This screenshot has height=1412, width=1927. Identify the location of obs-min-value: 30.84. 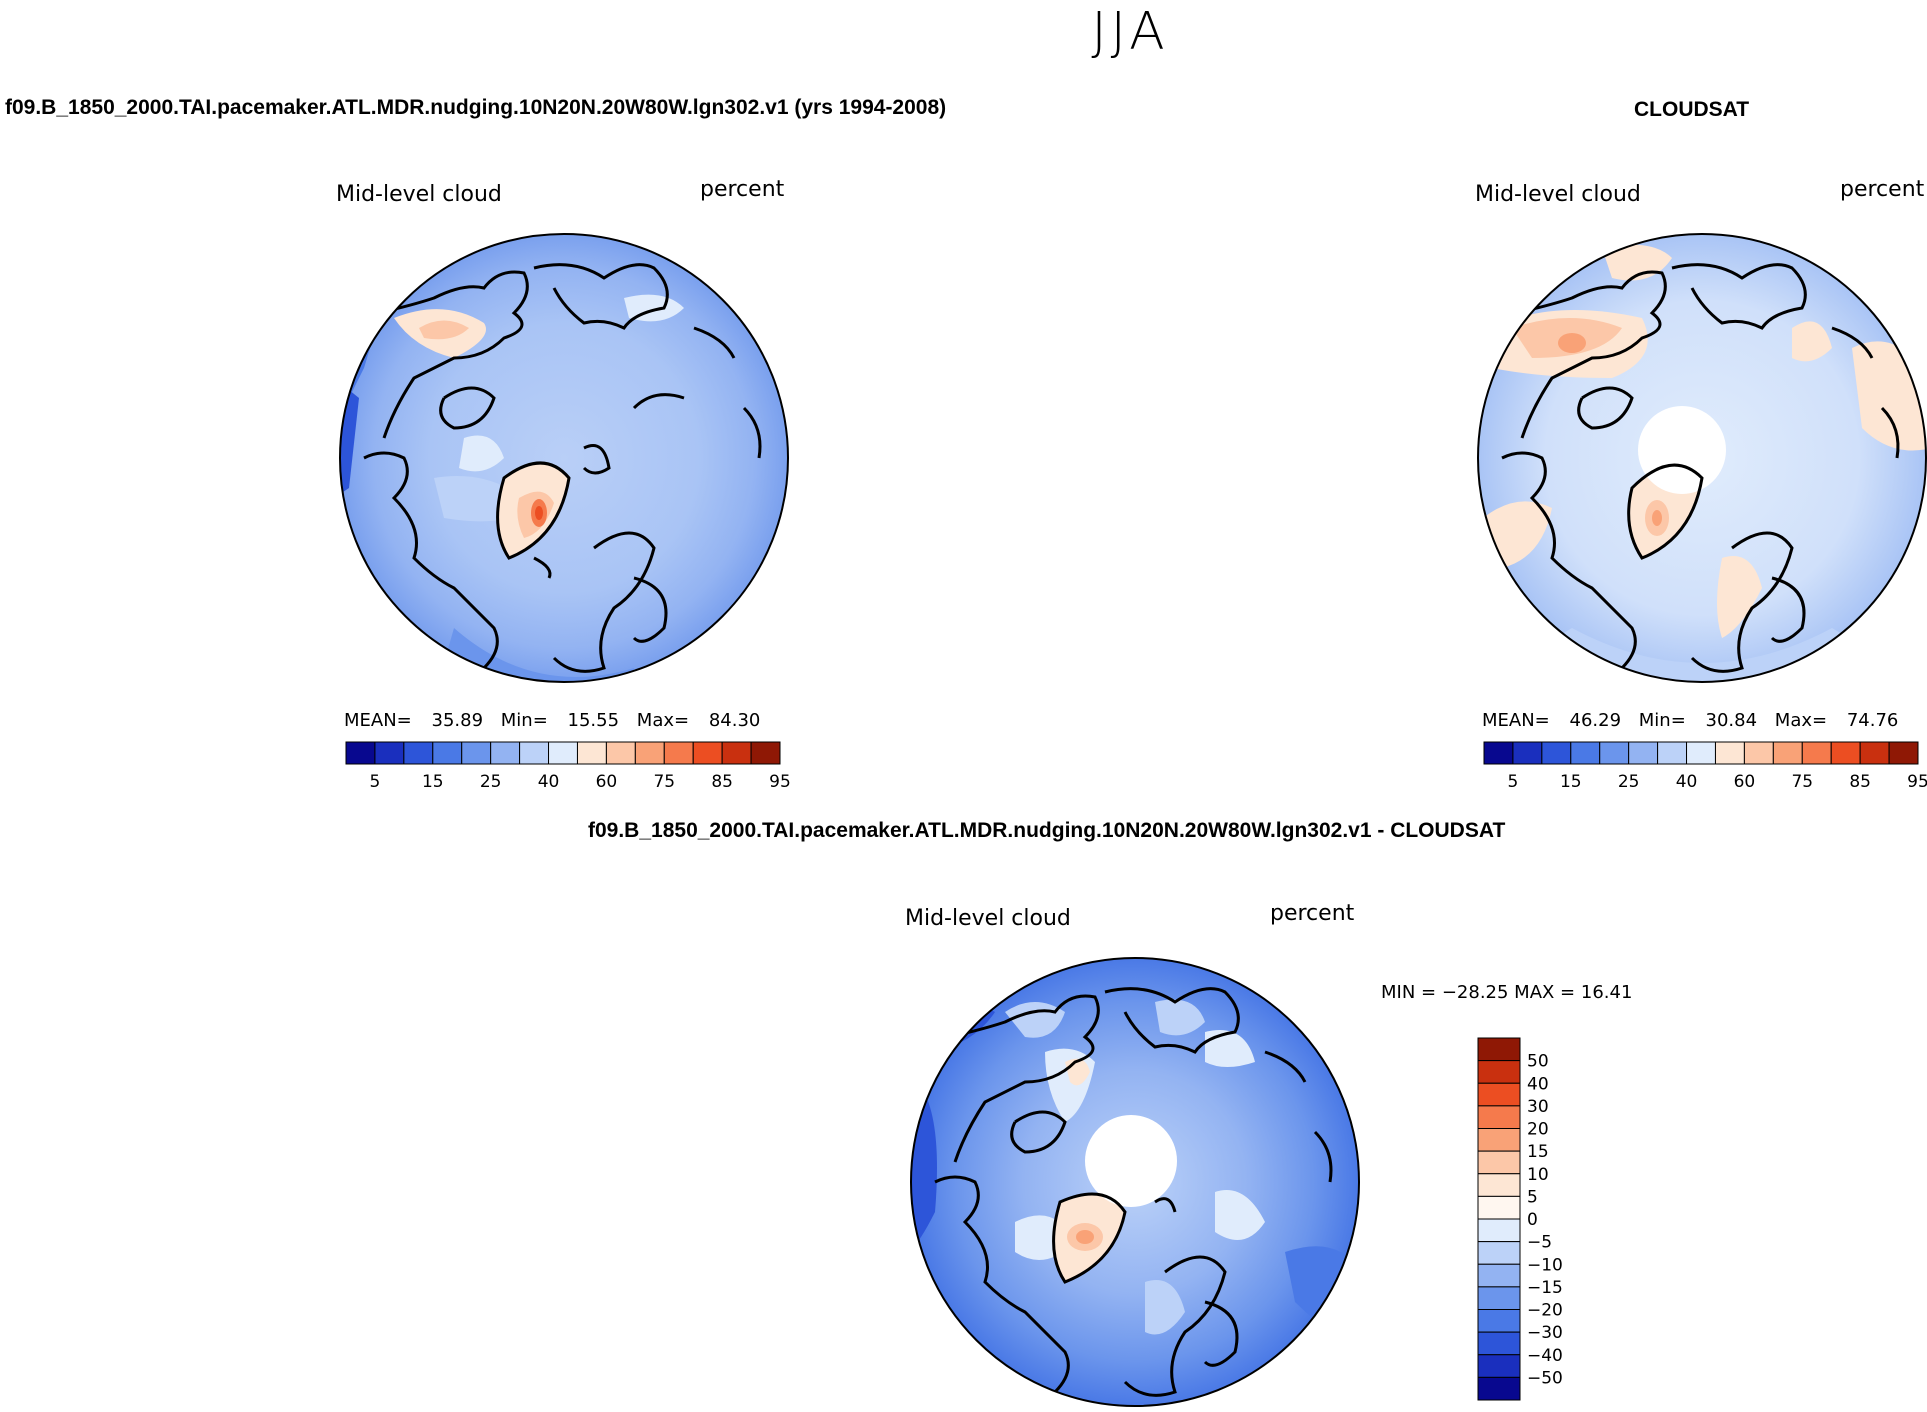
(1731, 720).